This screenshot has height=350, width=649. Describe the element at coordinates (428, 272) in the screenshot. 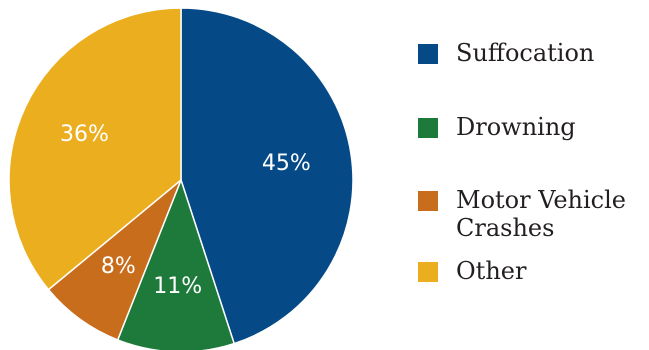

I see `legend-swatch-other` at that location.